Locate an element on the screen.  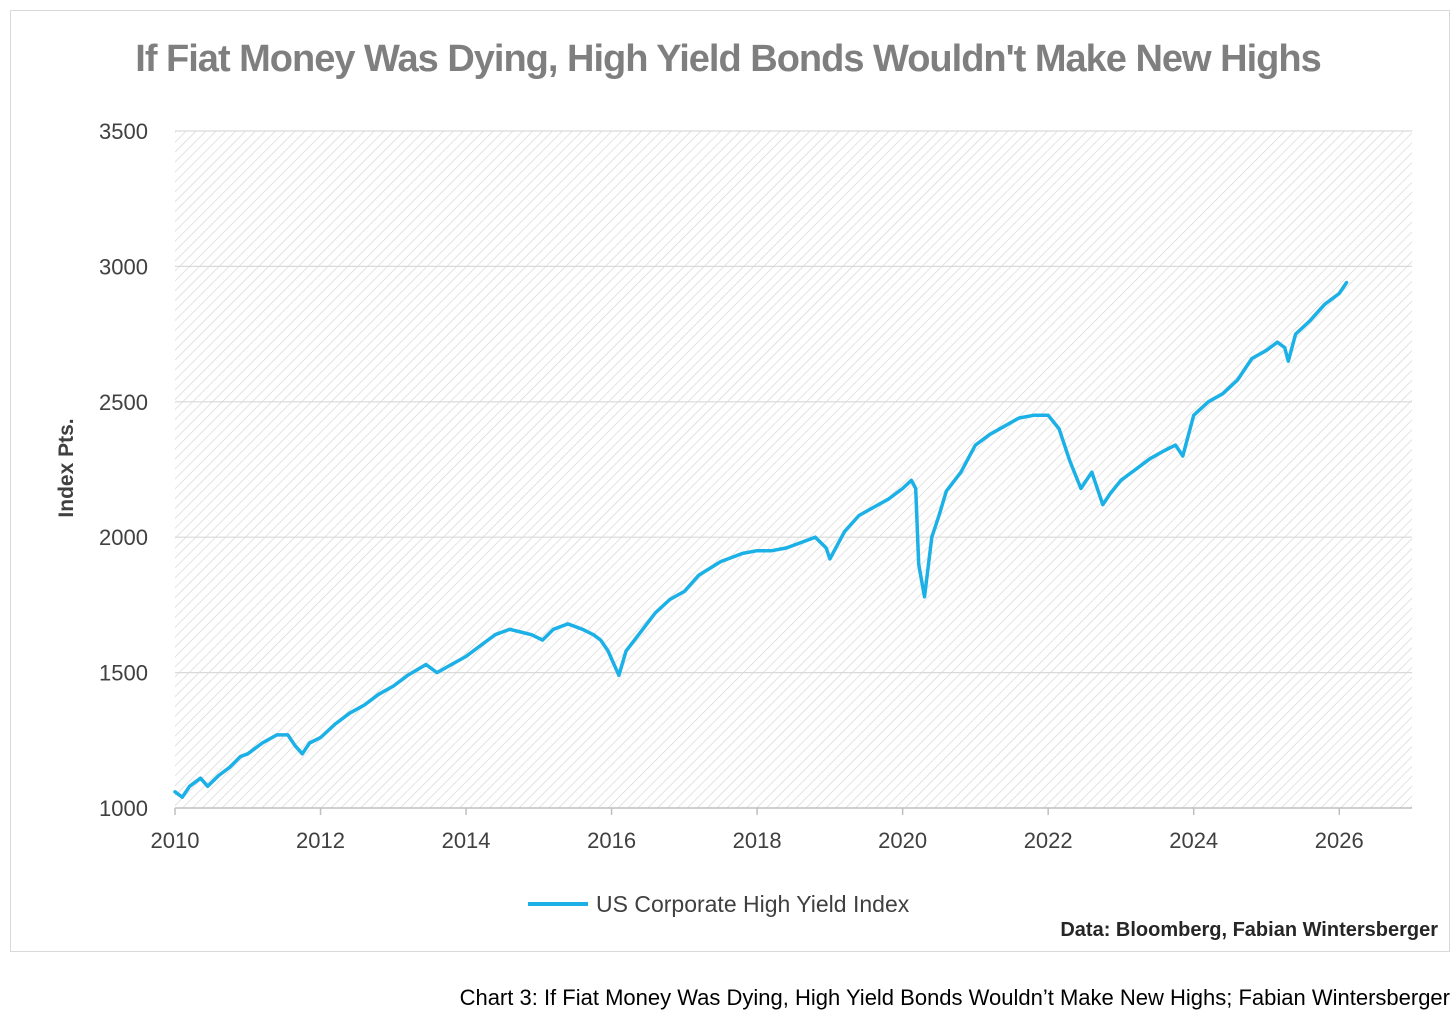
y-tick-label: 2000 is located at coordinates (123, 537).